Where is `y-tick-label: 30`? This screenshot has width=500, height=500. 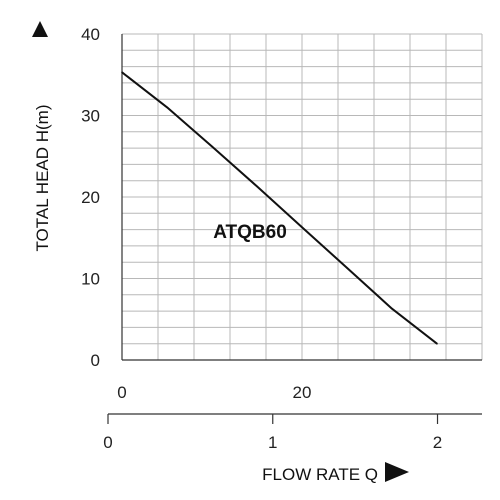 y-tick-label: 30 is located at coordinates (90, 116).